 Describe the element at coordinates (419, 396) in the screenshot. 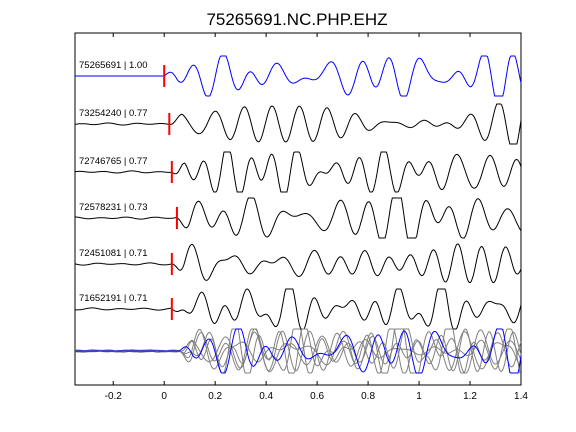

I see `x-tick-label: 1` at that location.